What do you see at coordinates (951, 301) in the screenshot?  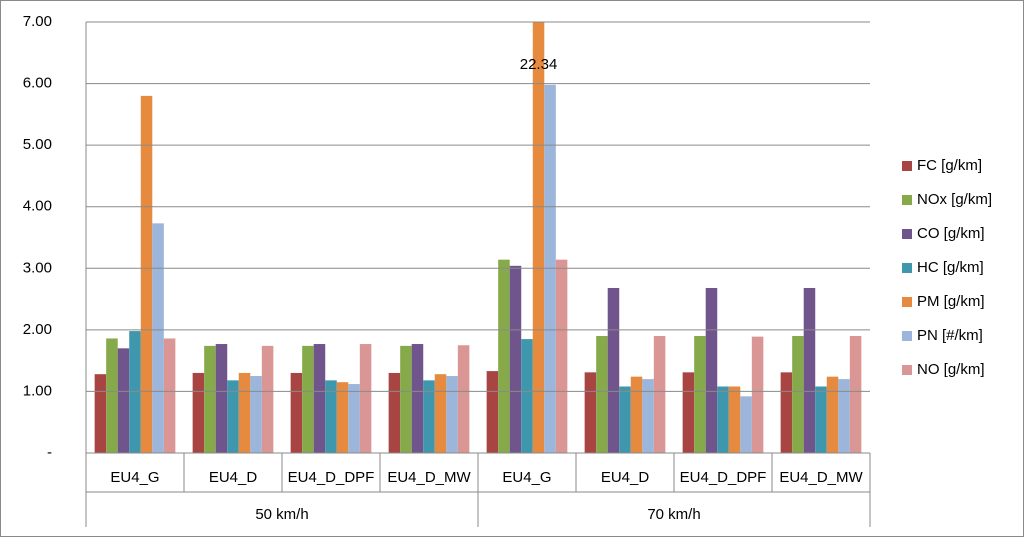 I see `legend-label: PM [g/km]` at bounding box center [951, 301].